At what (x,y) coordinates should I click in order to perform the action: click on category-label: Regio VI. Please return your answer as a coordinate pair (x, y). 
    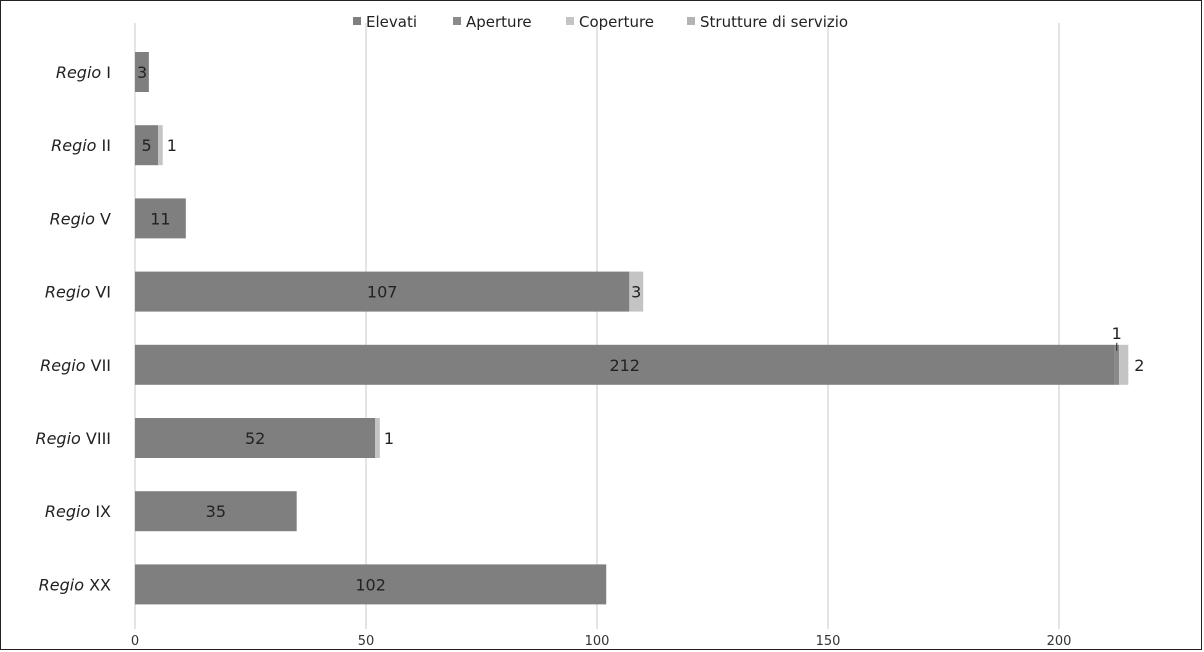
    Looking at the image, I should click on (78, 292).